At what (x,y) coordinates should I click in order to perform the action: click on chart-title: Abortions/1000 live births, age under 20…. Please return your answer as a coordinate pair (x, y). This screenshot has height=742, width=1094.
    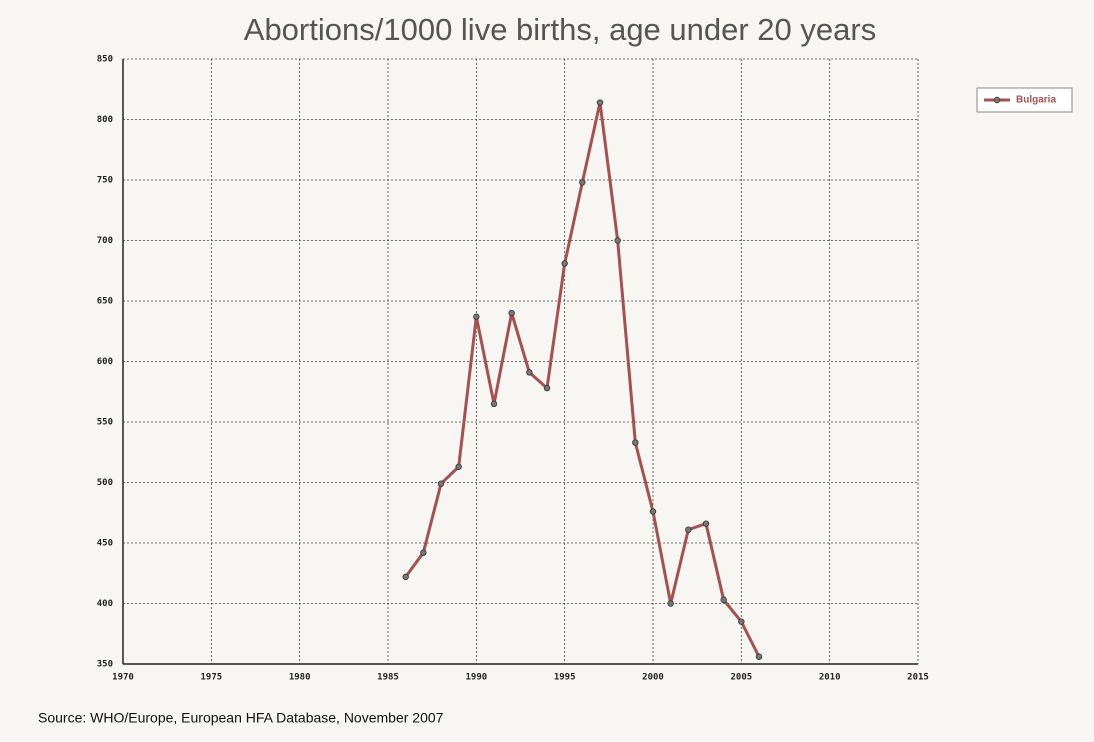
    Looking at the image, I should click on (560, 29).